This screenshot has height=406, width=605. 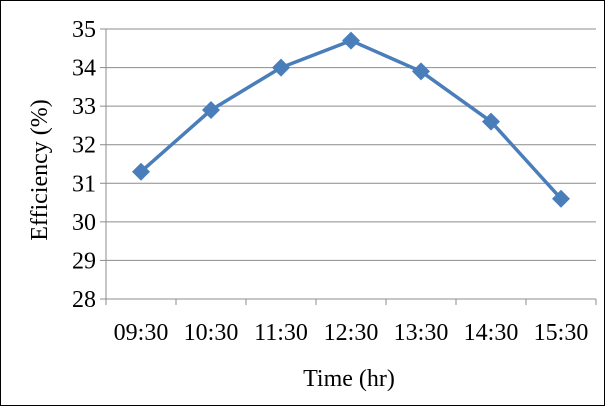 I want to click on y-tick-label: 34, so click(x=84, y=69).